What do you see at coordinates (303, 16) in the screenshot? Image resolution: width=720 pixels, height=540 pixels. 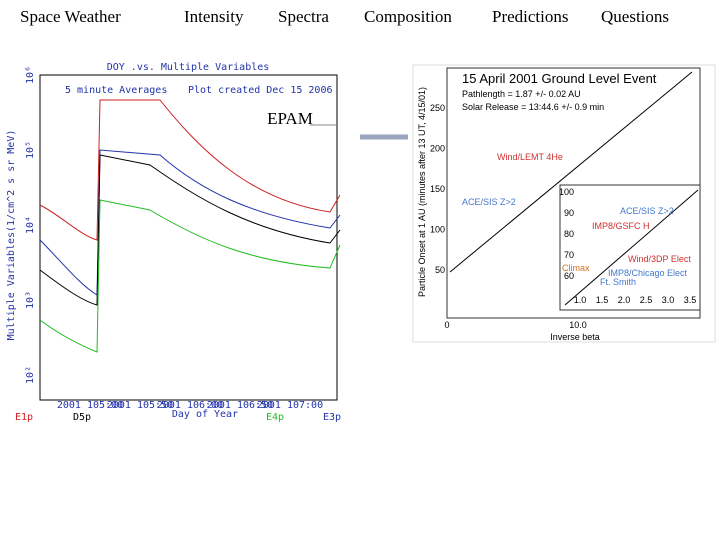 I see `nav-item: Spectra` at bounding box center [303, 16].